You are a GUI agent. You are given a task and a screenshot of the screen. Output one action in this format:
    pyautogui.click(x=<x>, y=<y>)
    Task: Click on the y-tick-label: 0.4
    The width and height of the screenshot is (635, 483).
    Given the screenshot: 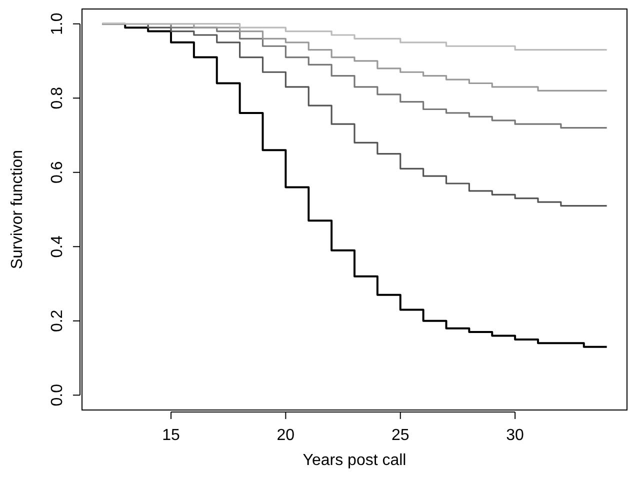 What is the action you would take?
    pyautogui.click(x=57, y=246)
    